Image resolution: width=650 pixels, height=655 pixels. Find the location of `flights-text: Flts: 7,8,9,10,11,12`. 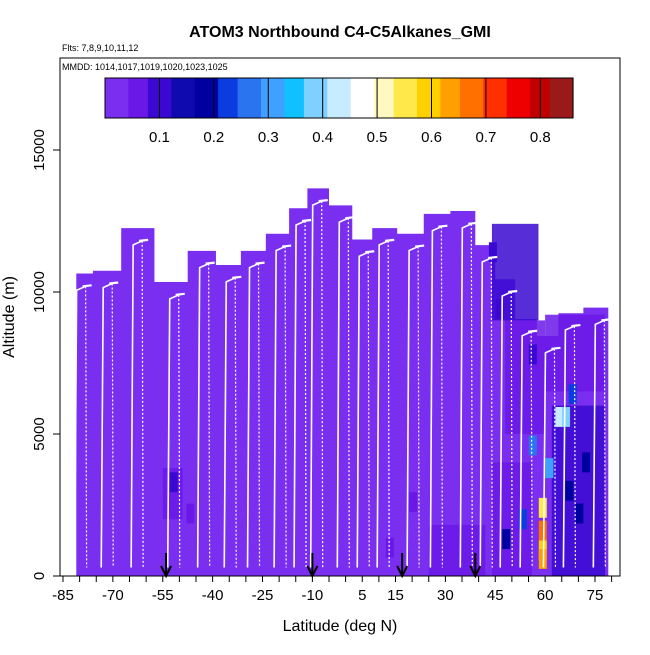

flights-text: Flts: 7,8,9,10,11,12 is located at coordinates (100, 48).